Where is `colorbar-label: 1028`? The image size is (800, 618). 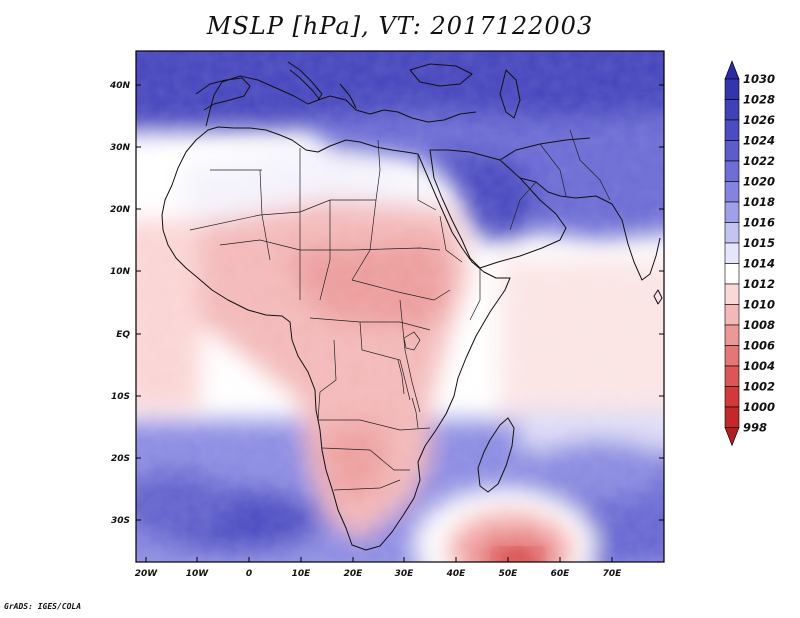
colorbar-label: 1028 is located at coordinates (759, 100).